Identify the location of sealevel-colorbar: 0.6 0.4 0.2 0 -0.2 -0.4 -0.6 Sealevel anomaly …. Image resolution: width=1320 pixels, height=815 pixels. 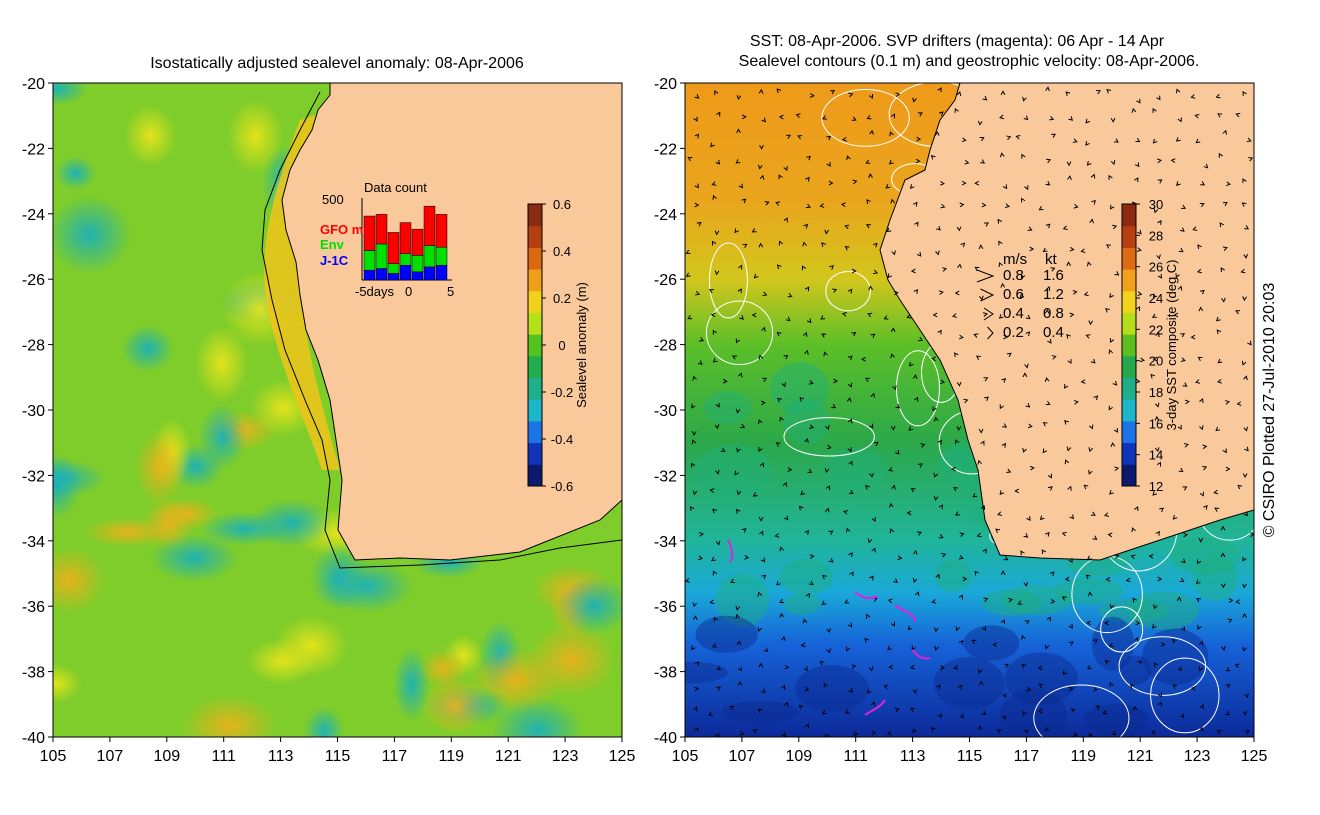
(558, 345).